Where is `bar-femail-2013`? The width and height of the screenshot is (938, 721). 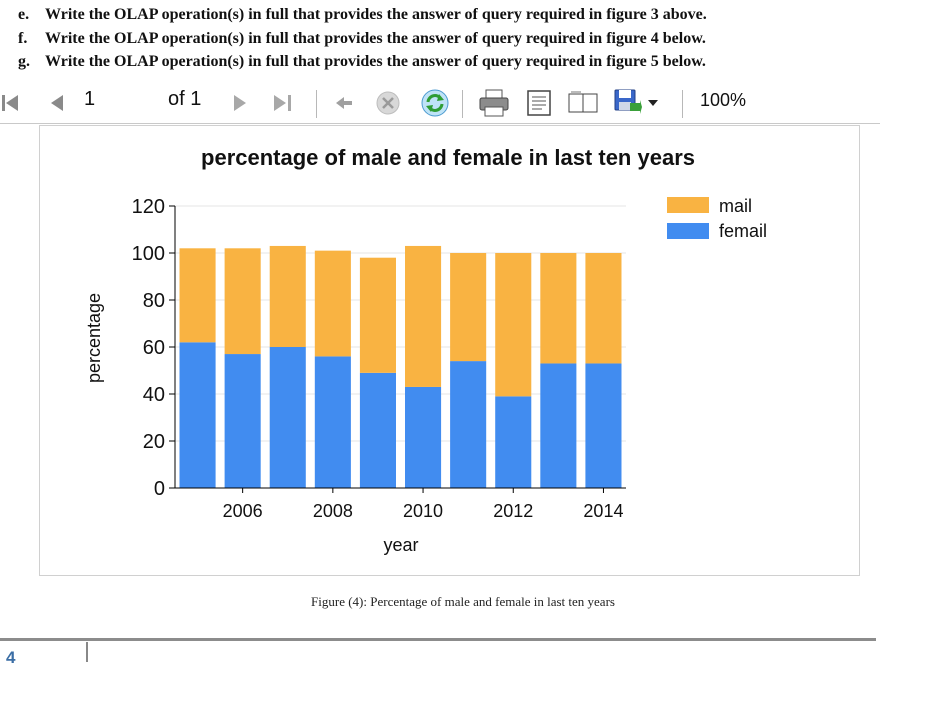 bar-femail-2013 is located at coordinates (558, 425).